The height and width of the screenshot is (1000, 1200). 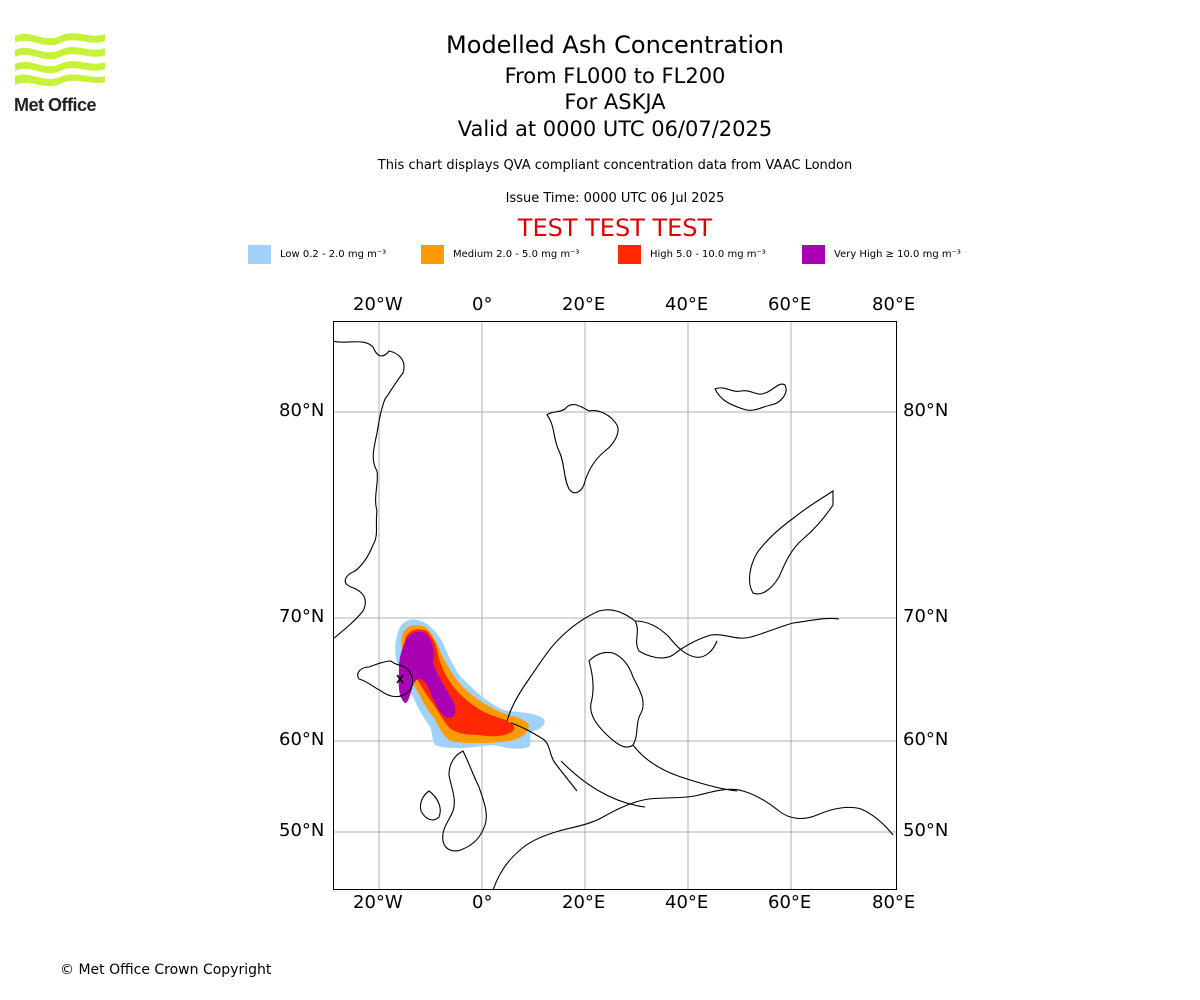 I want to click on lon-tick-top-60e: 60°E, so click(x=790, y=304).